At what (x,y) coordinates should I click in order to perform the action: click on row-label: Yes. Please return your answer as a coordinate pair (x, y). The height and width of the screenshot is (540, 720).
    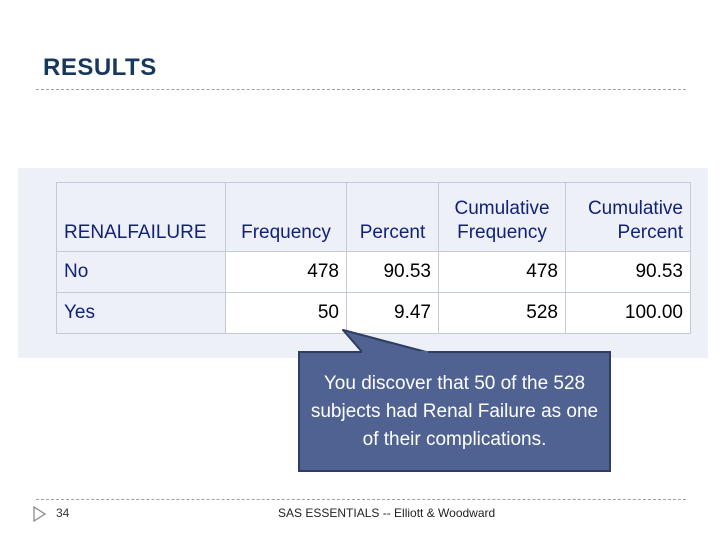
    Looking at the image, I should click on (141, 313).